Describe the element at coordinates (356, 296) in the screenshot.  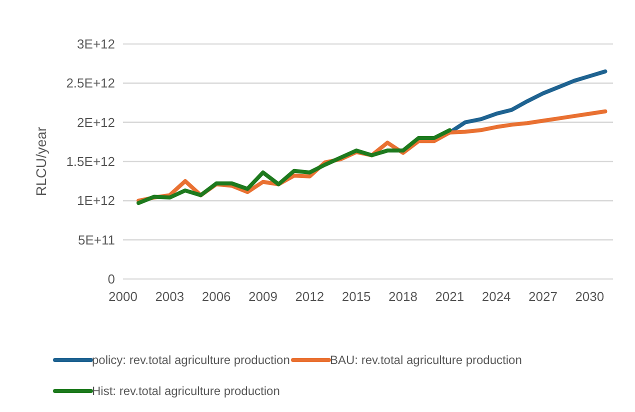
I see `x-tick-label: 2015` at that location.